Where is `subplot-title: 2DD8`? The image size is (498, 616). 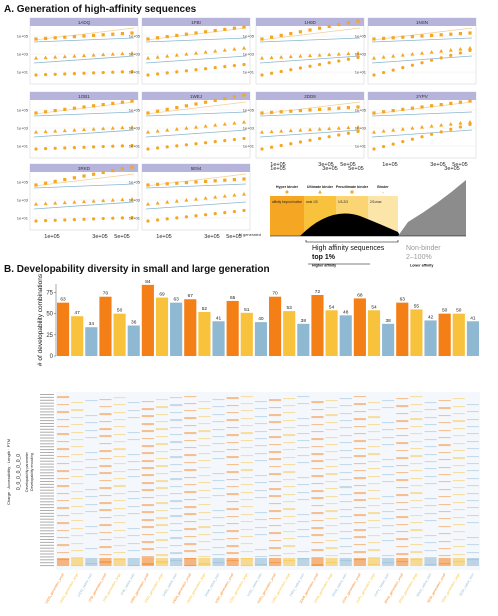 subplot-title: 2DD8 is located at coordinates (310, 96).